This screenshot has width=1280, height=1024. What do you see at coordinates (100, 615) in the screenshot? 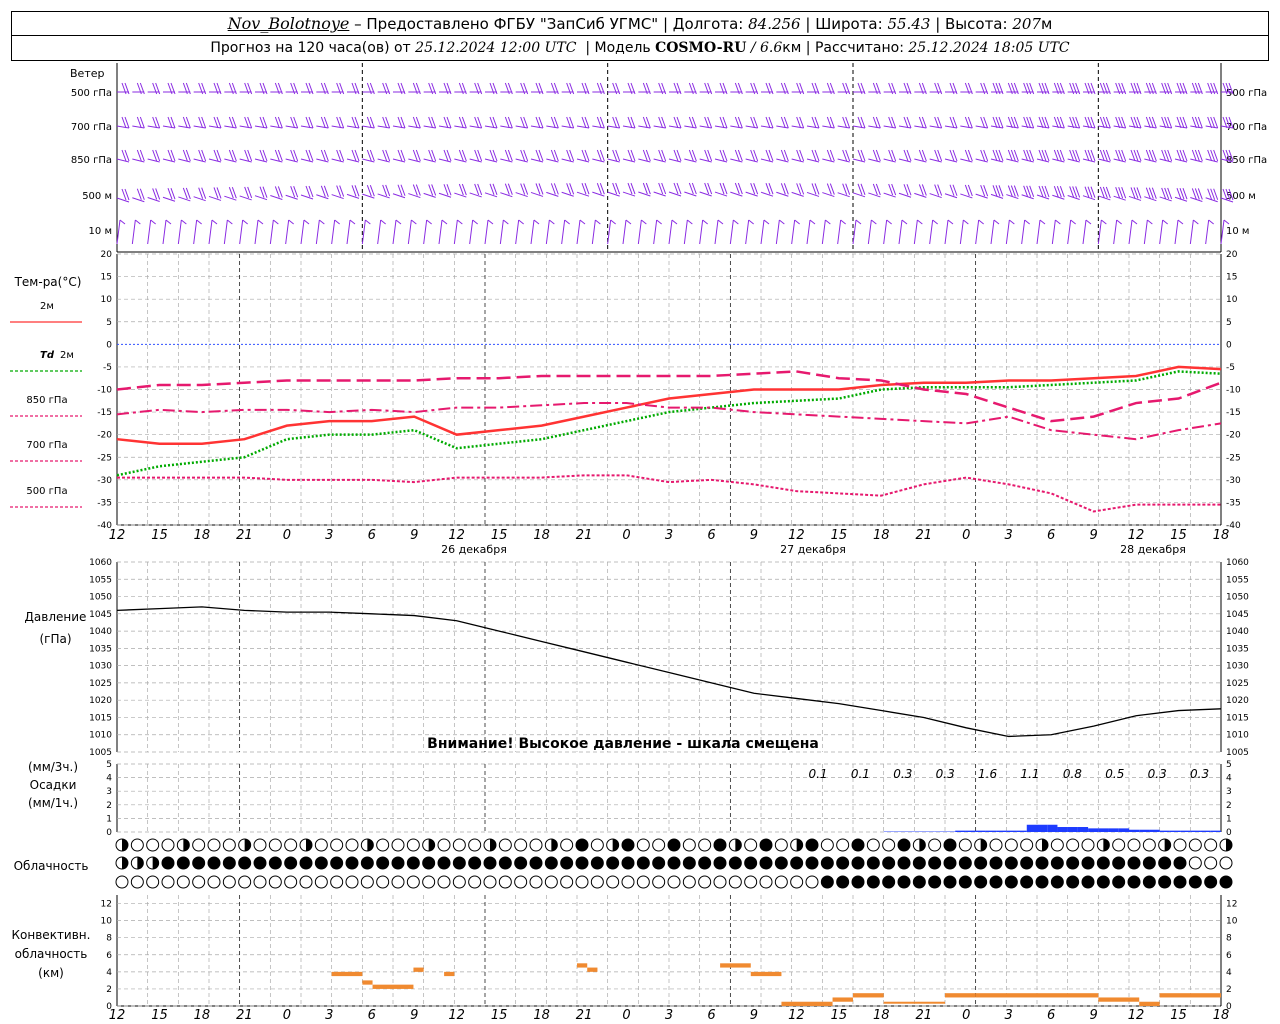
I see `pressure-tick-left: 1045` at bounding box center [100, 615].